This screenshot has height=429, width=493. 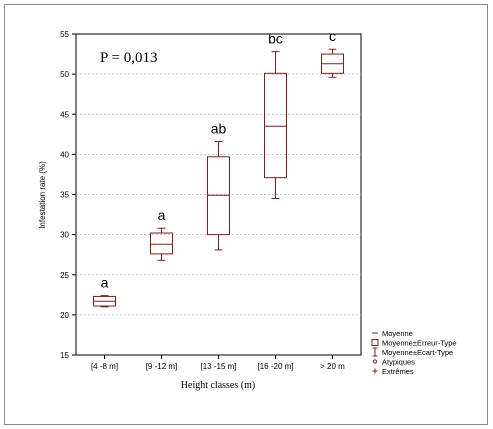 I want to click on legend-item: Moyenne, so click(x=392, y=333).